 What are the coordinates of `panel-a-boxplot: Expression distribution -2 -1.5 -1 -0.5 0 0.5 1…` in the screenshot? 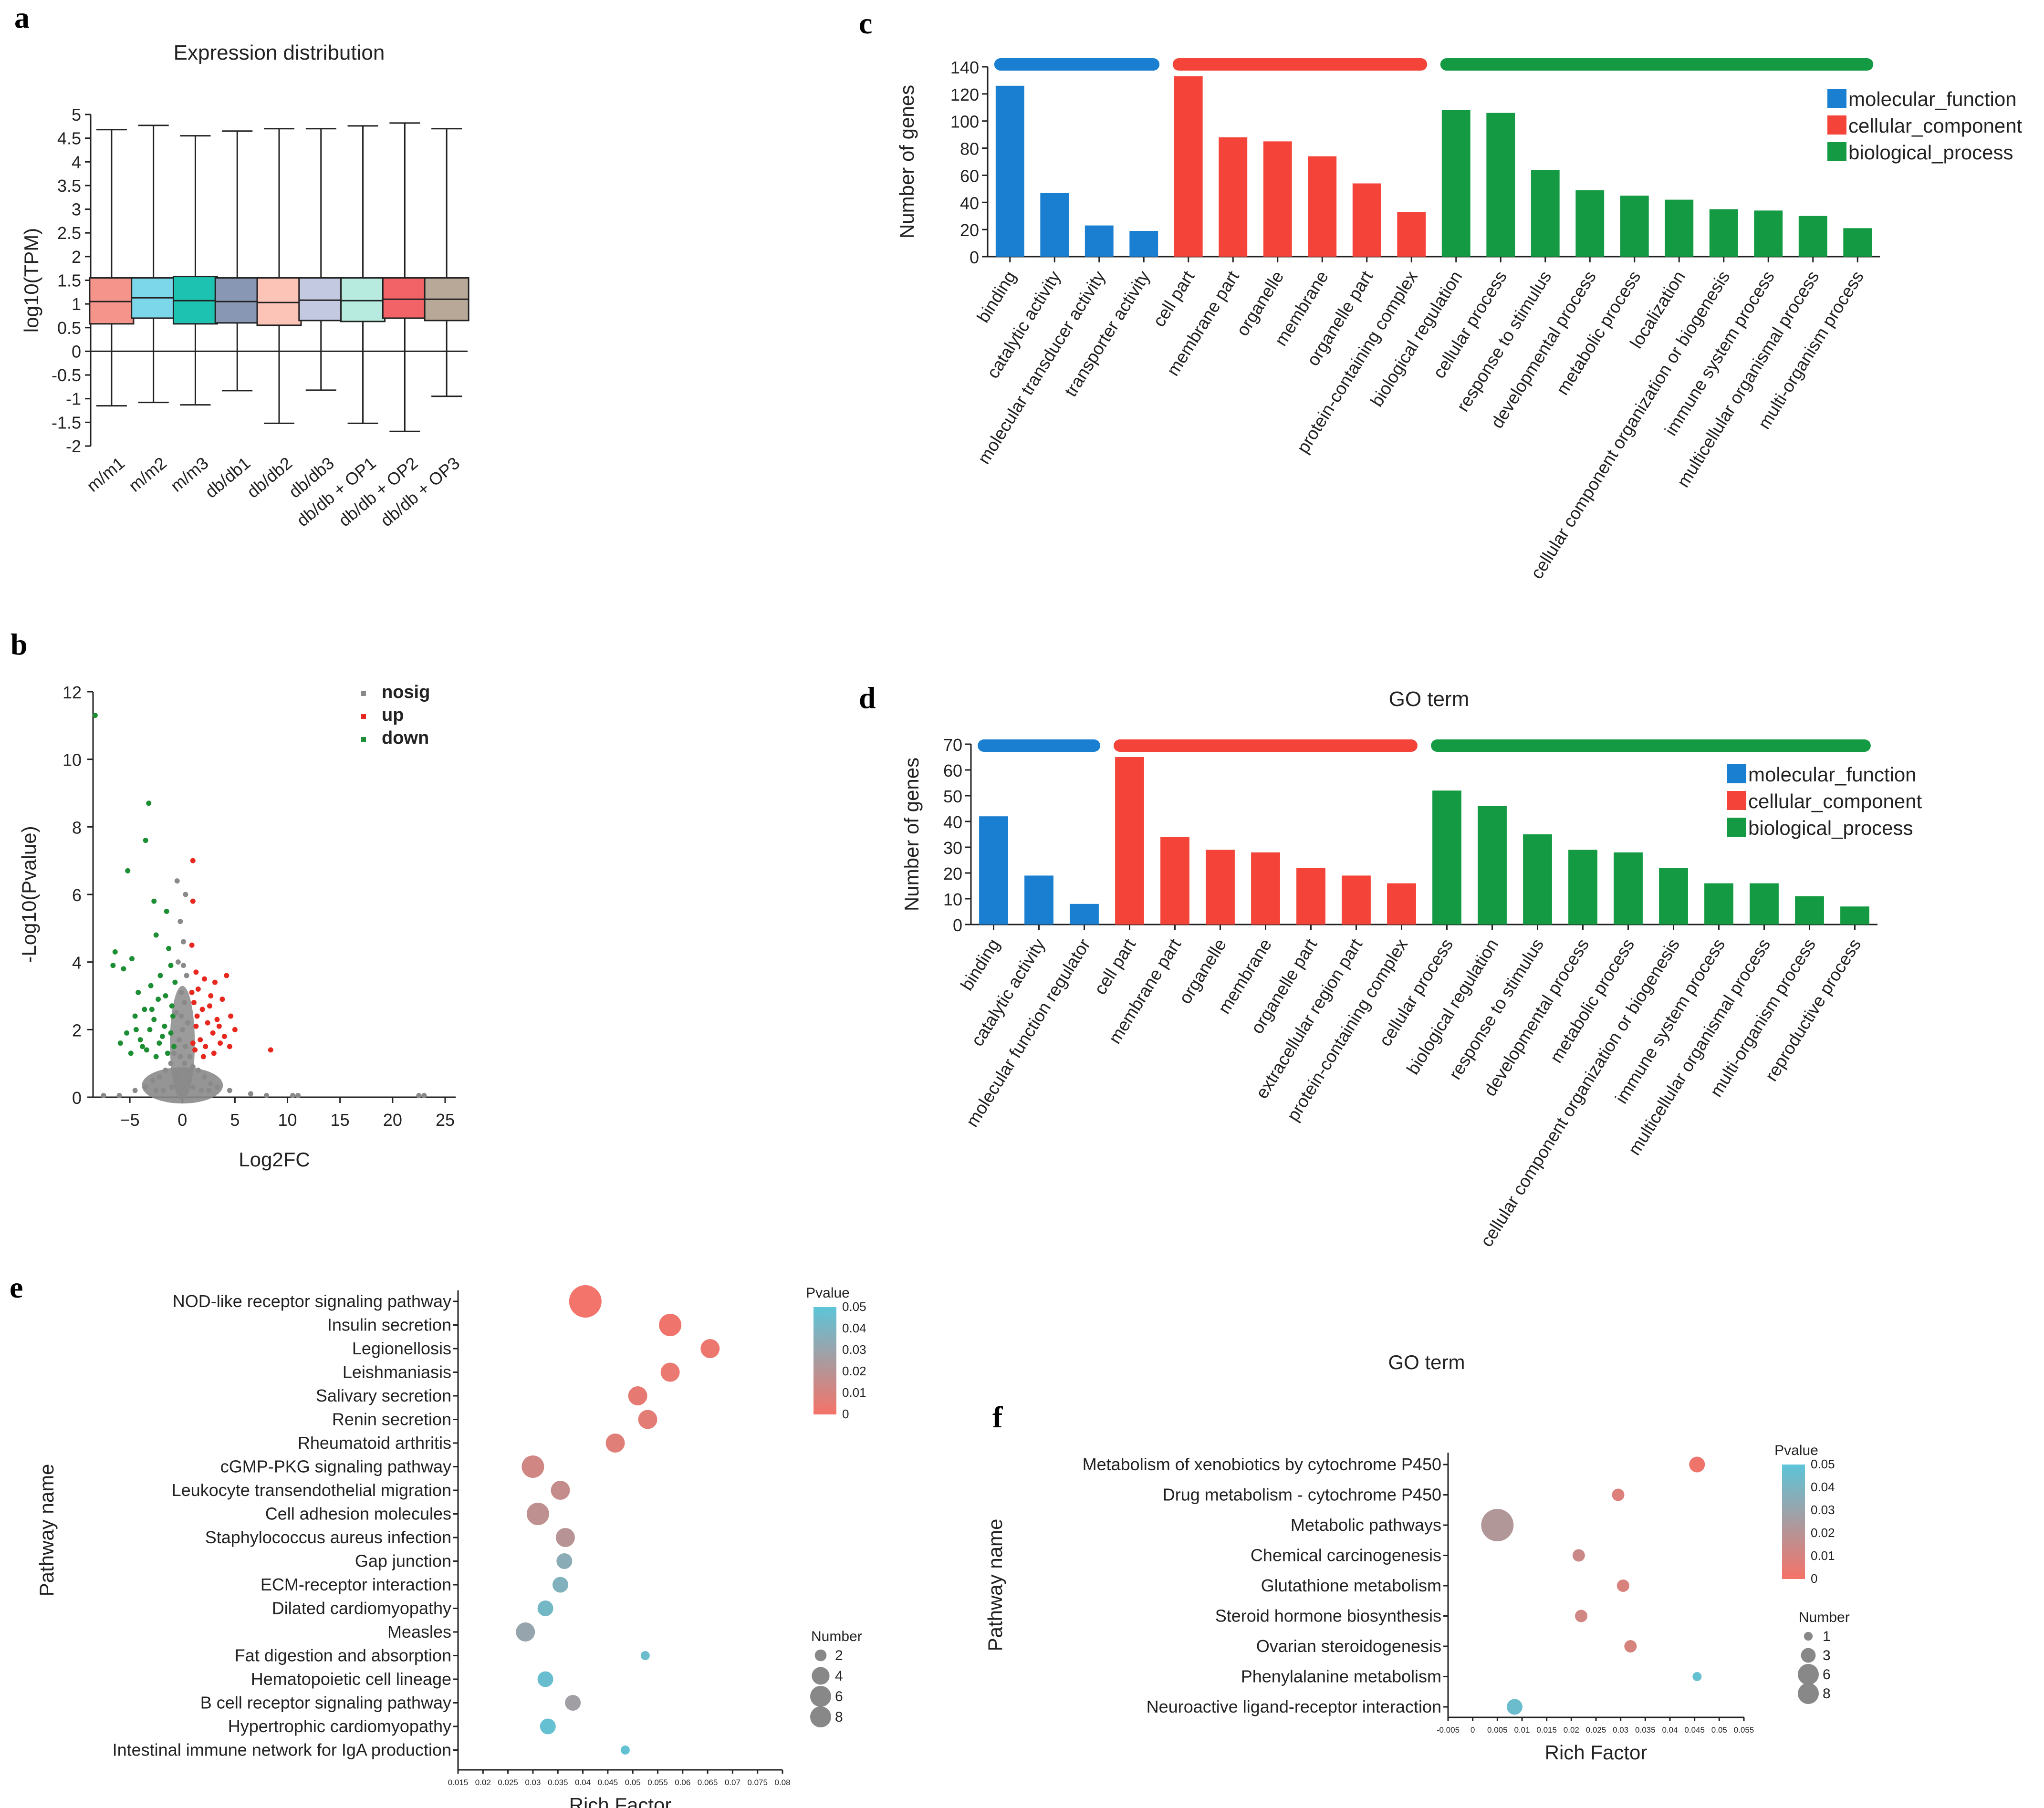 It's located at (244, 285).